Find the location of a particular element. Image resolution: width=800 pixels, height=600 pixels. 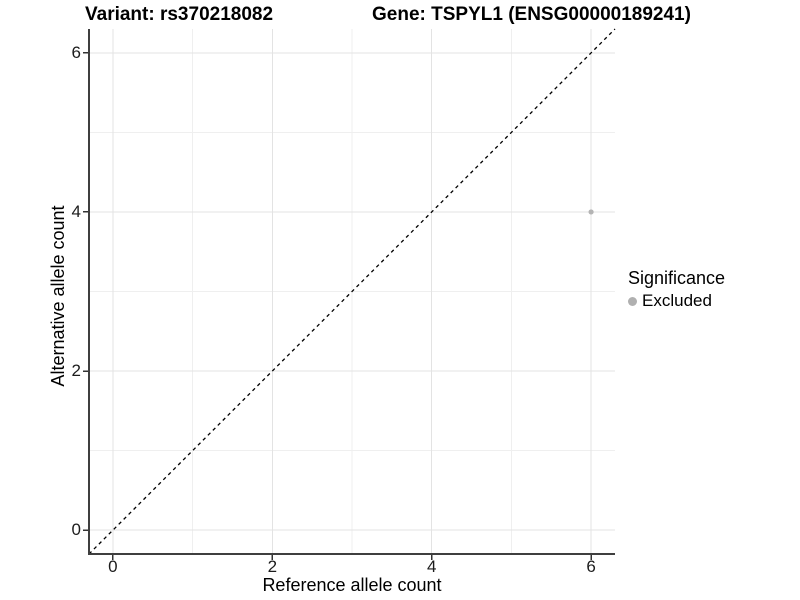

legend-point-icon is located at coordinates (632, 301).